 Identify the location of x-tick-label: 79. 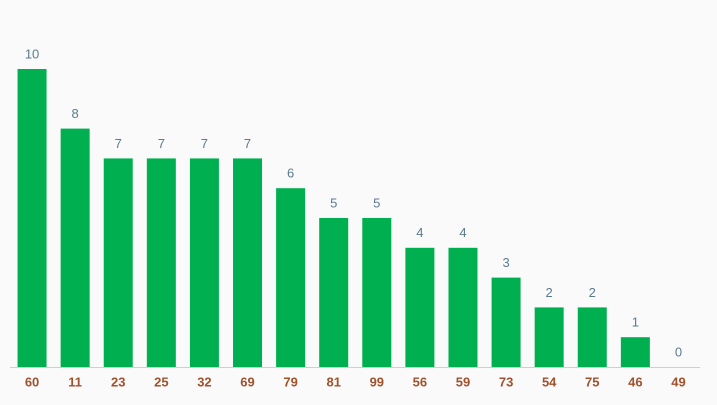
(290, 381).